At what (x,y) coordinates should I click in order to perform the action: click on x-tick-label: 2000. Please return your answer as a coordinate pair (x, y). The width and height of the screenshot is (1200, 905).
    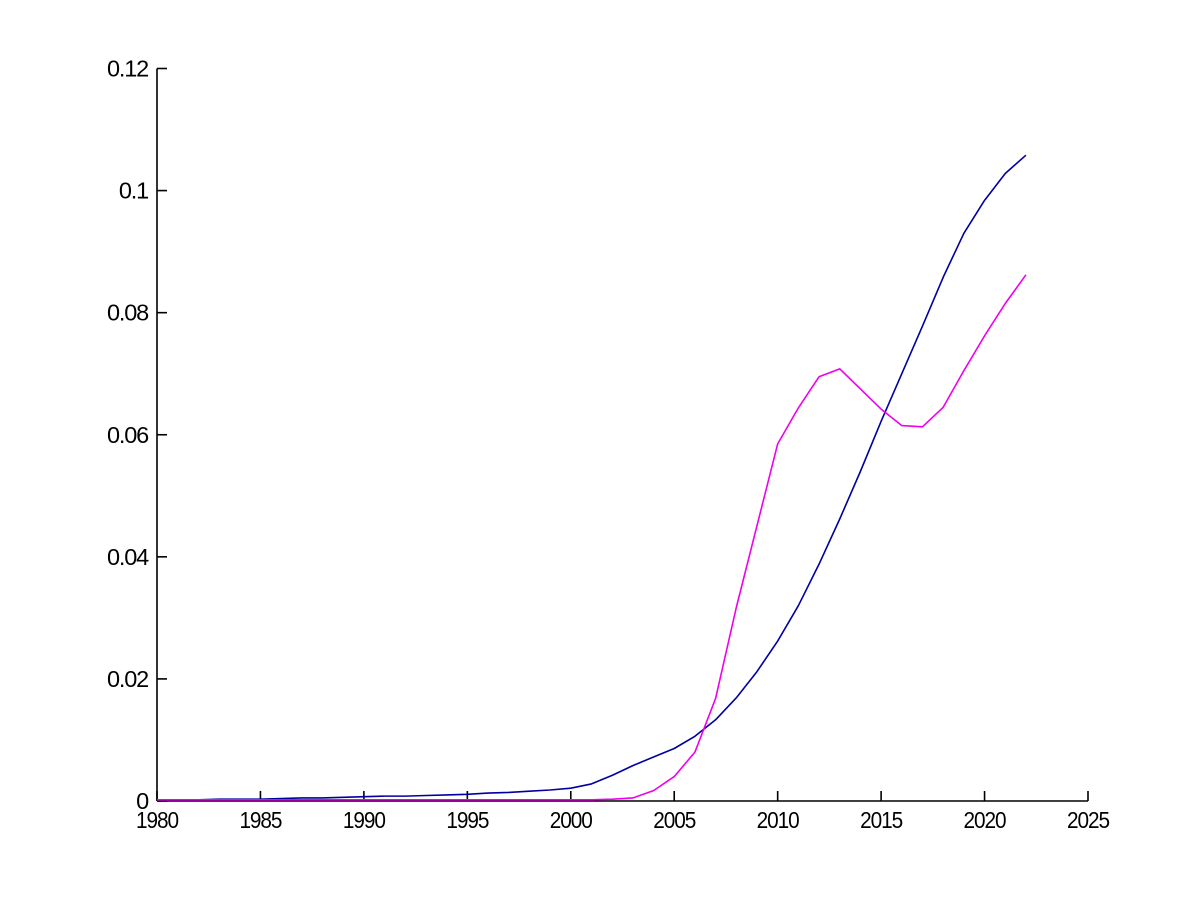
    Looking at the image, I should click on (571, 820).